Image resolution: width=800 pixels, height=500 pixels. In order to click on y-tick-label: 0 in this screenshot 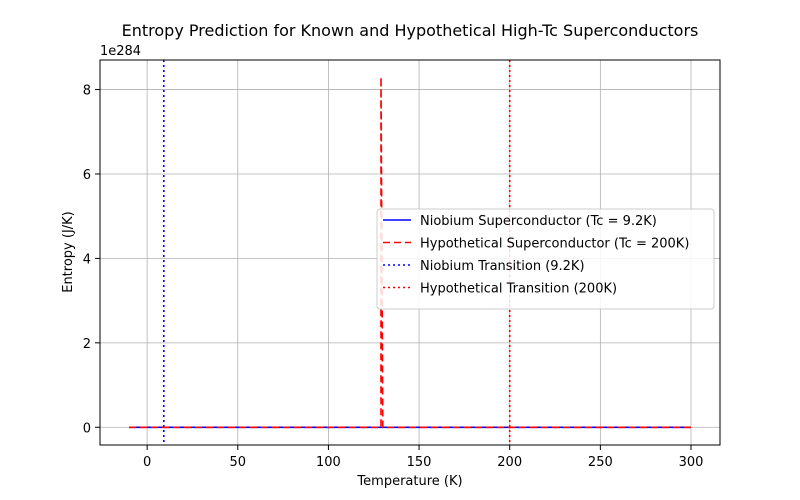, I will do `click(87, 428)`.